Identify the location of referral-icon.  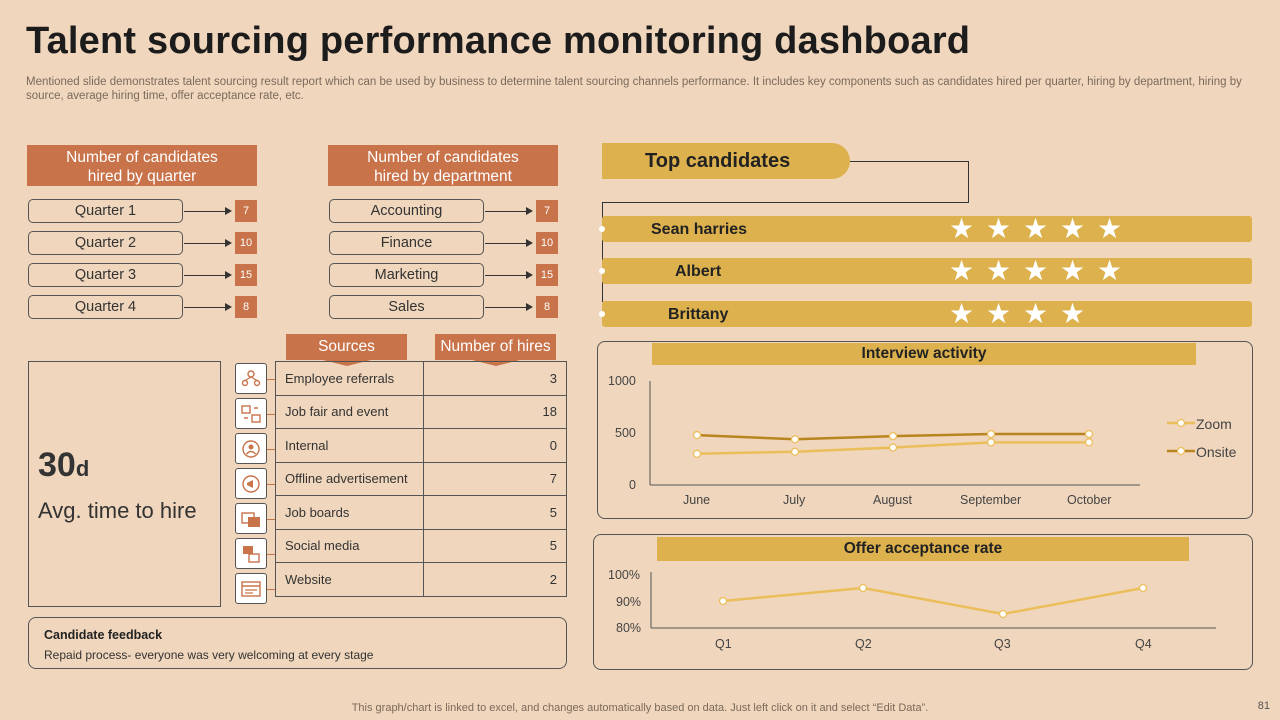
(251, 378).